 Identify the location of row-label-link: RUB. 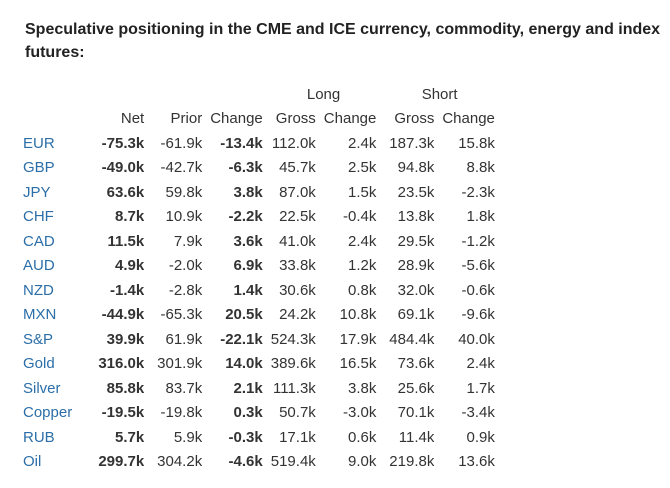
(39, 437).